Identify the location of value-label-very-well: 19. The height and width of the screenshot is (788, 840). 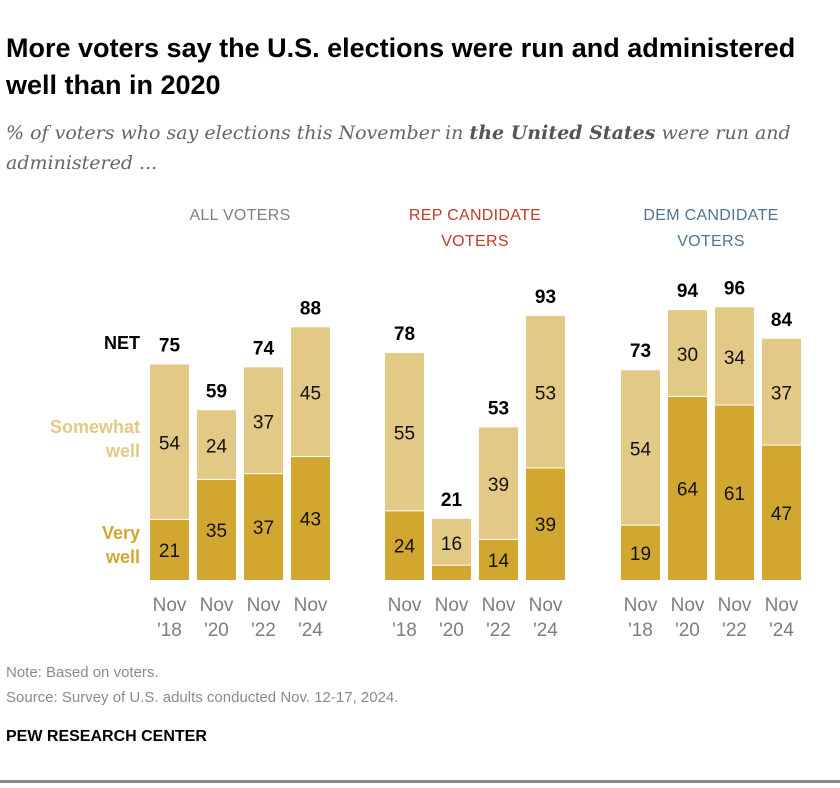
(640, 554).